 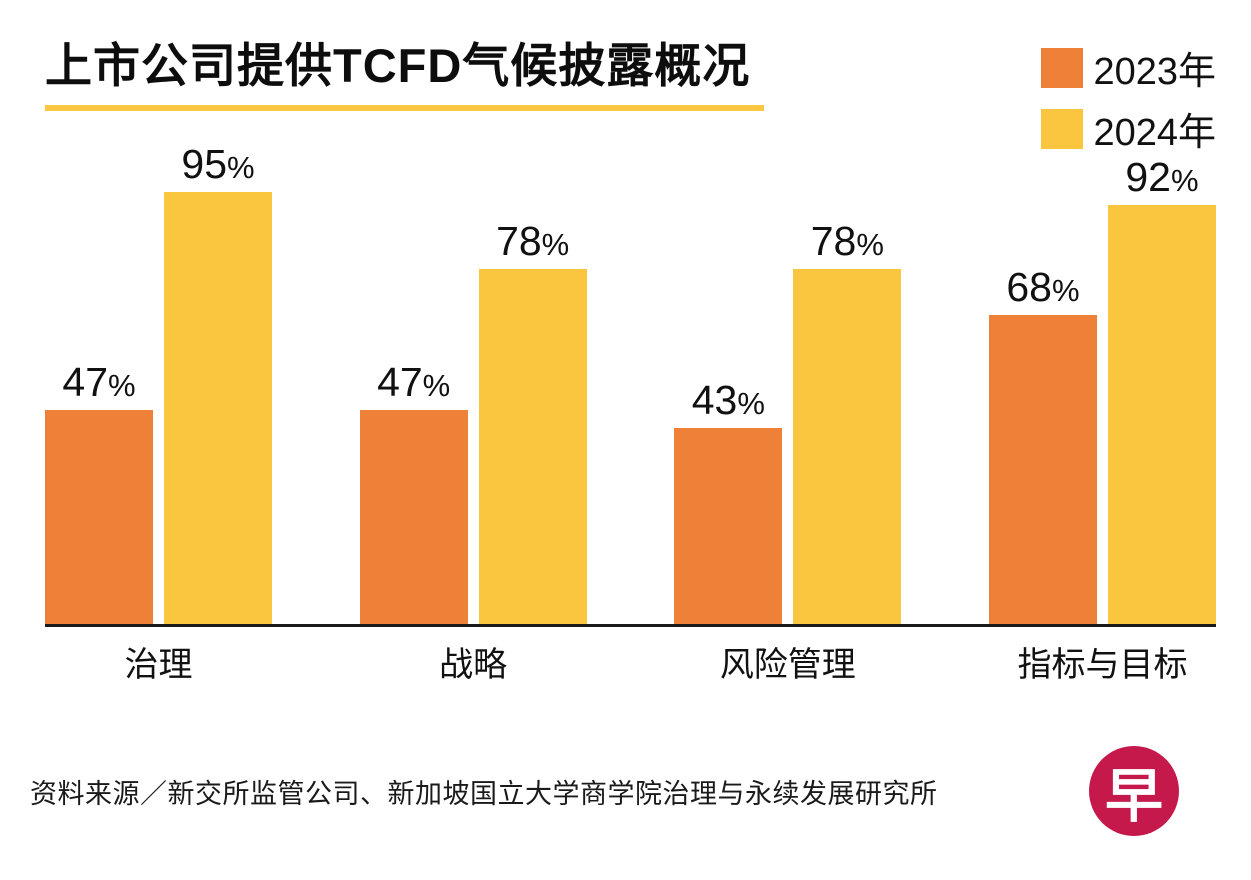 I want to click on bar-value-label: 95%, so click(x=218, y=164).